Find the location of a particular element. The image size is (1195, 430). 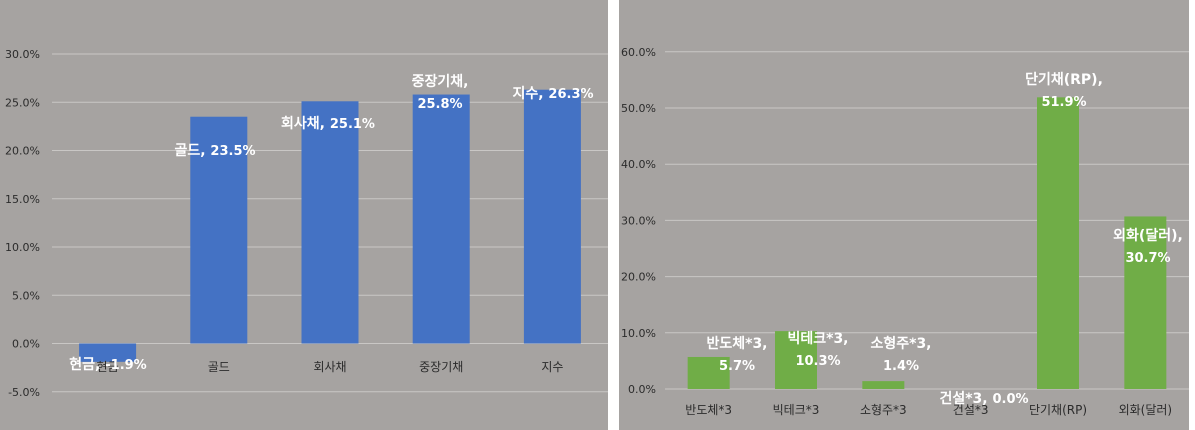

x-tick-label: 회사채 is located at coordinates (329, 367).